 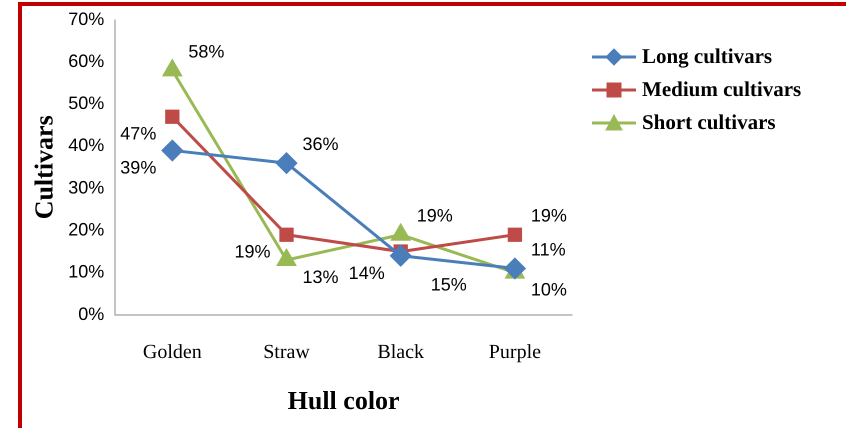 I want to click on y-tick-label: 60%, so click(x=86, y=60).